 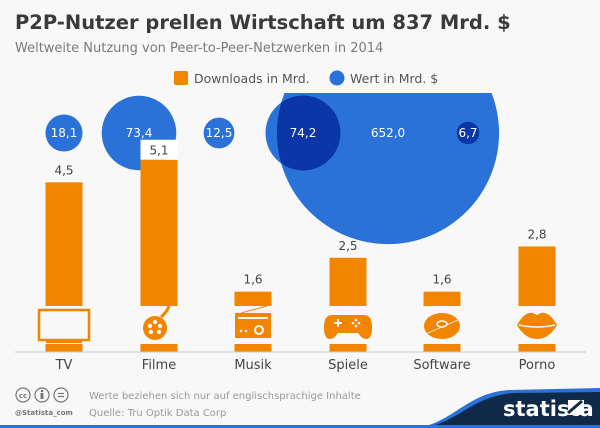 I want to click on by-icon, so click(x=42, y=395).